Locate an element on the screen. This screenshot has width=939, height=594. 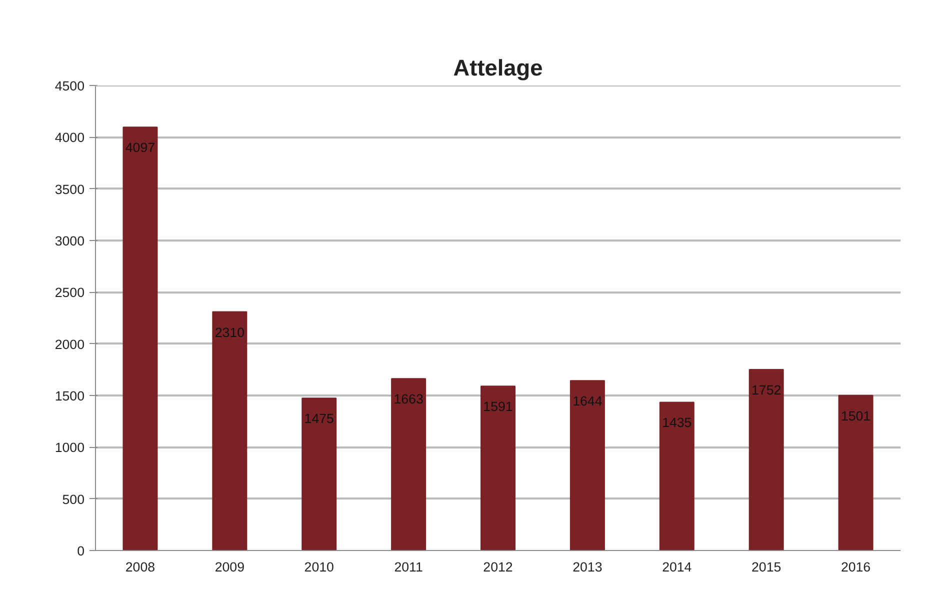
x-tick-label: 2015 is located at coordinates (767, 567).